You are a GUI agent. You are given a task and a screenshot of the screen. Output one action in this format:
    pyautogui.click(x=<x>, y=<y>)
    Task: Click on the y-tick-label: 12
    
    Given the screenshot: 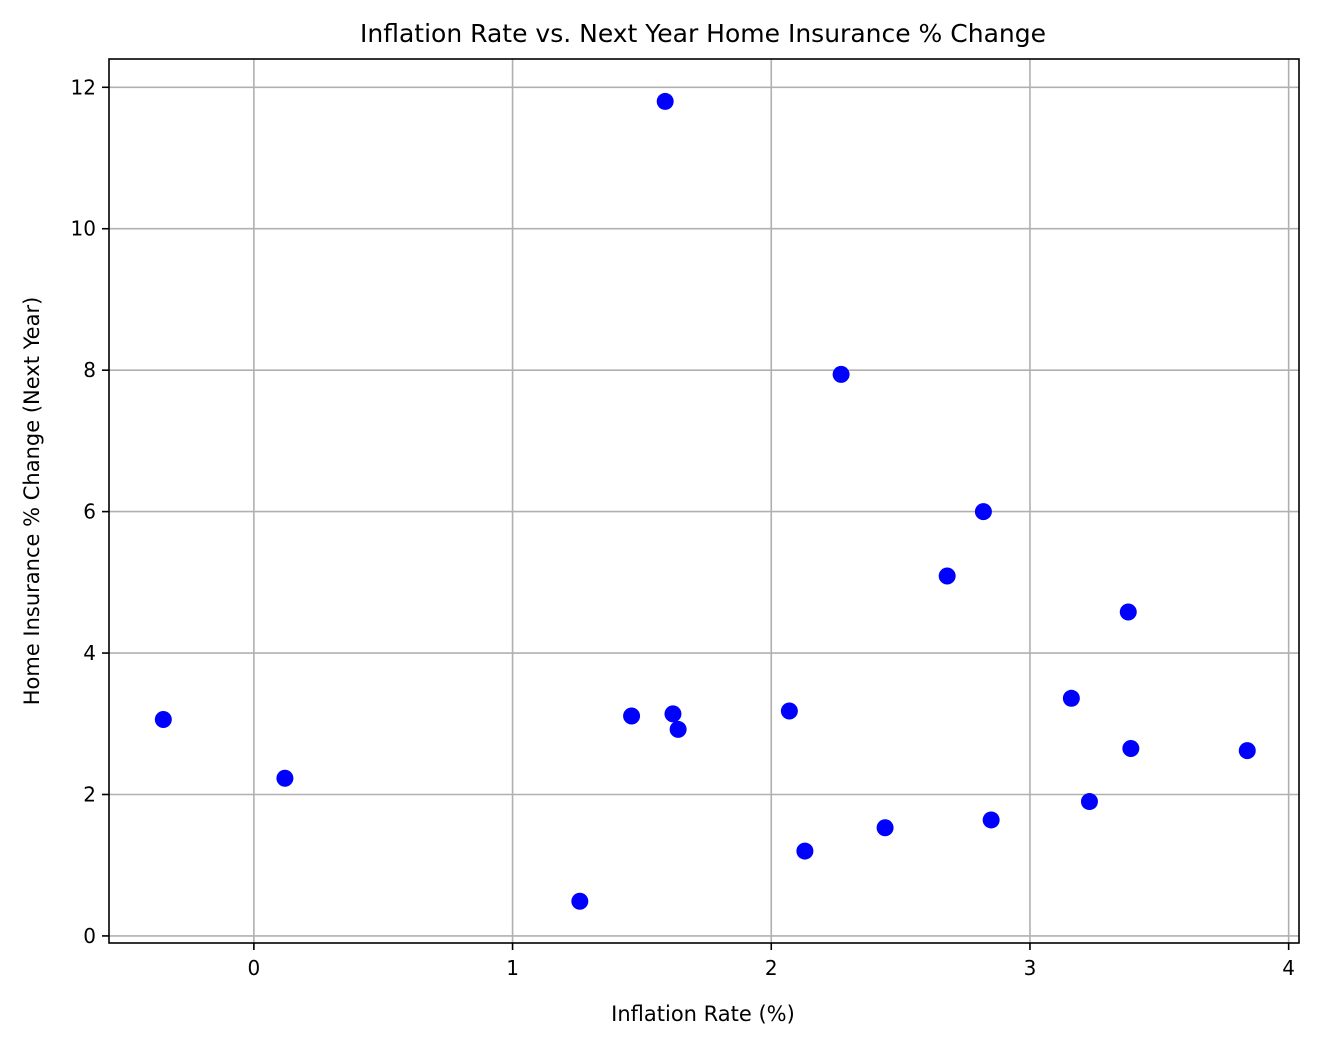 What is the action you would take?
    pyautogui.click(x=83, y=87)
    